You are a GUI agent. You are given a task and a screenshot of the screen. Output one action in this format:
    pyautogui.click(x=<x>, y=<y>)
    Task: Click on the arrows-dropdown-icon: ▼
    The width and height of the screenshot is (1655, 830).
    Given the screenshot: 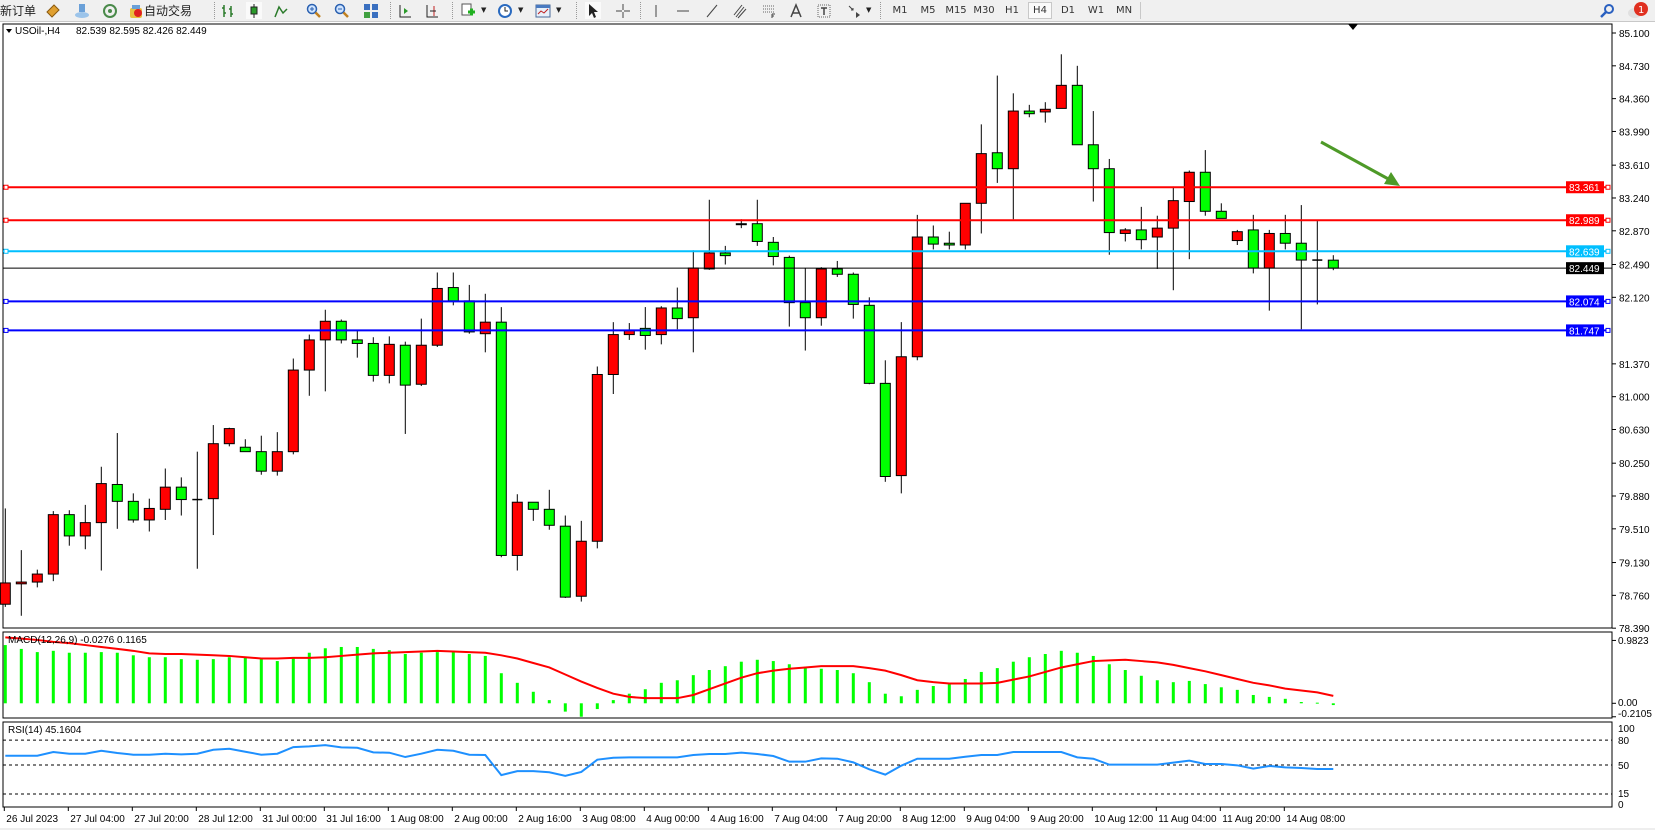 What is the action you would take?
    pyautogui.click(x=869, y=10)
    